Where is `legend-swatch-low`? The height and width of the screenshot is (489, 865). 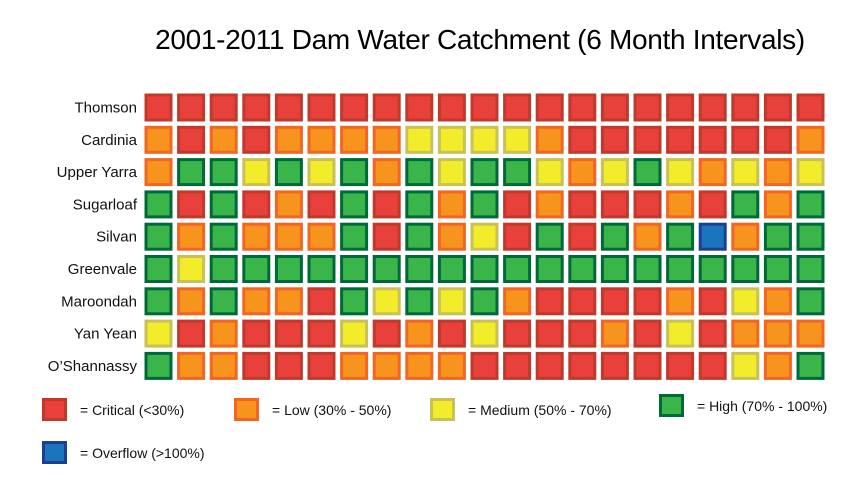 legend-swatch-low is located at coordinates (246, 409).